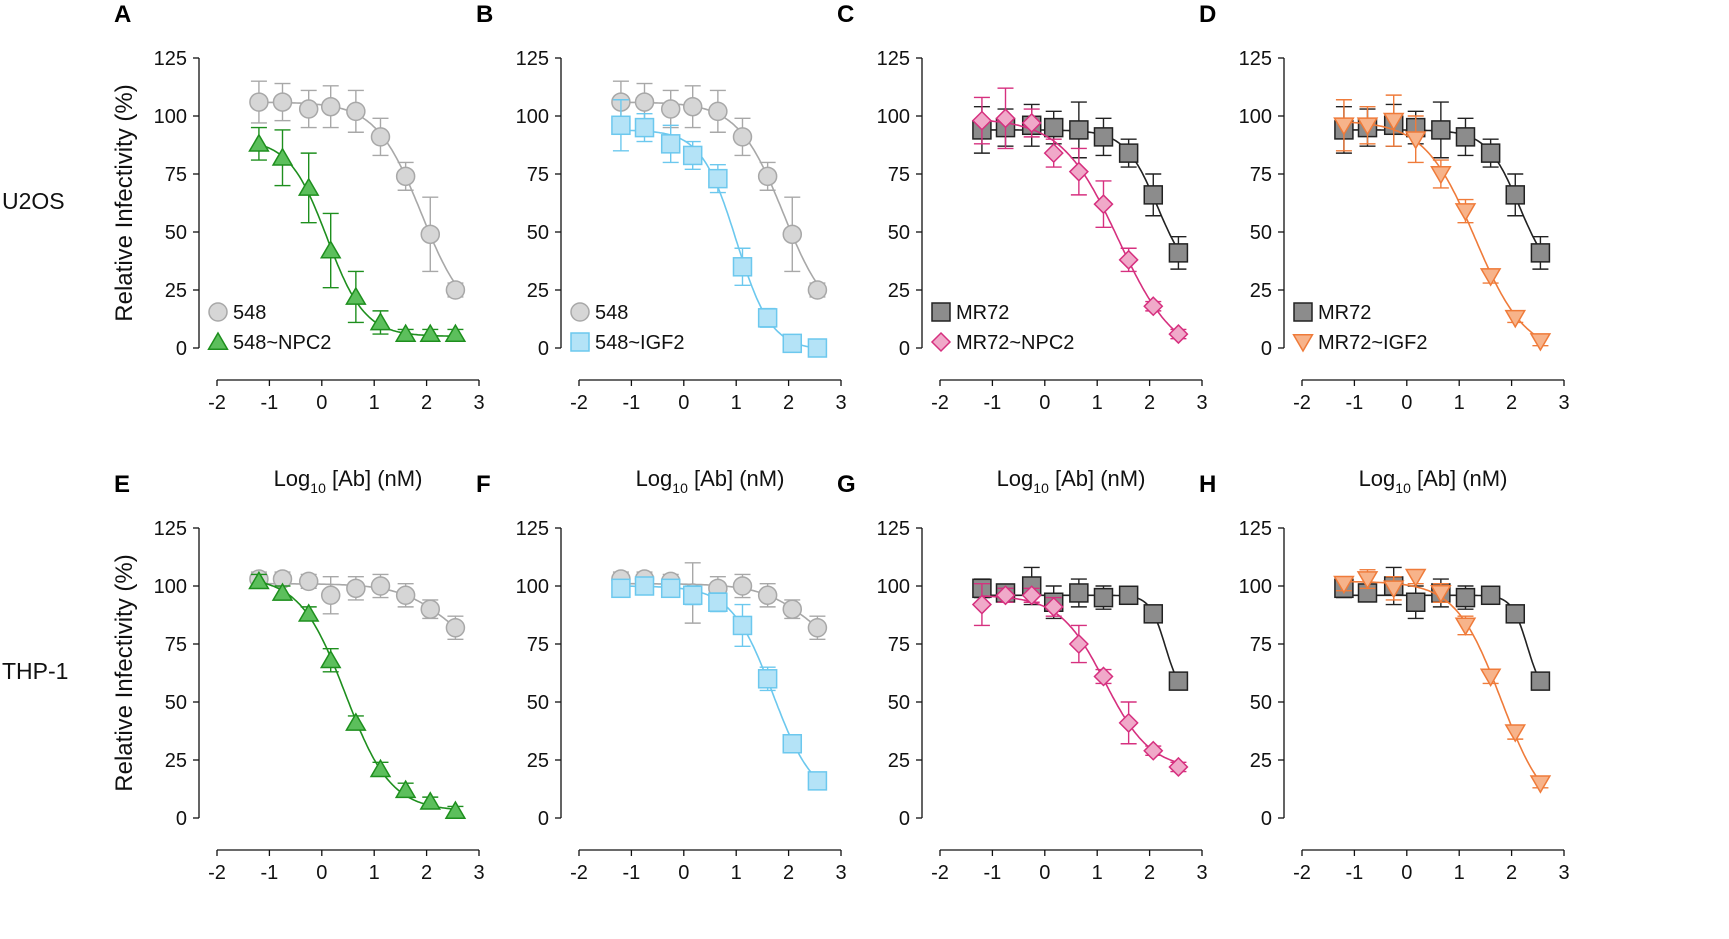 The height and width of the screenshot is (939, 1729). I want to click on panel-letter: D, so click(1207, 14).